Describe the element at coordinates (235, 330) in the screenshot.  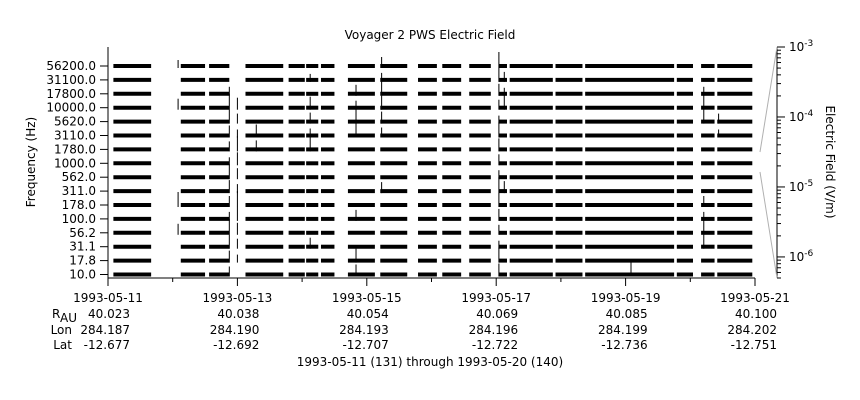
I see `ephemeris-lon-value: 284.190` at that location.